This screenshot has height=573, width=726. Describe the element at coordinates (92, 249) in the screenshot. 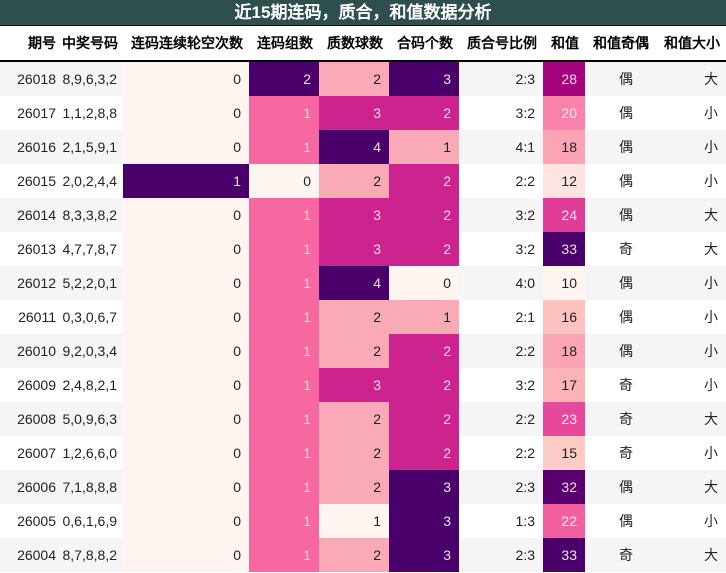

I see `cell-numbers: 4,7,7,8,7` at that location.